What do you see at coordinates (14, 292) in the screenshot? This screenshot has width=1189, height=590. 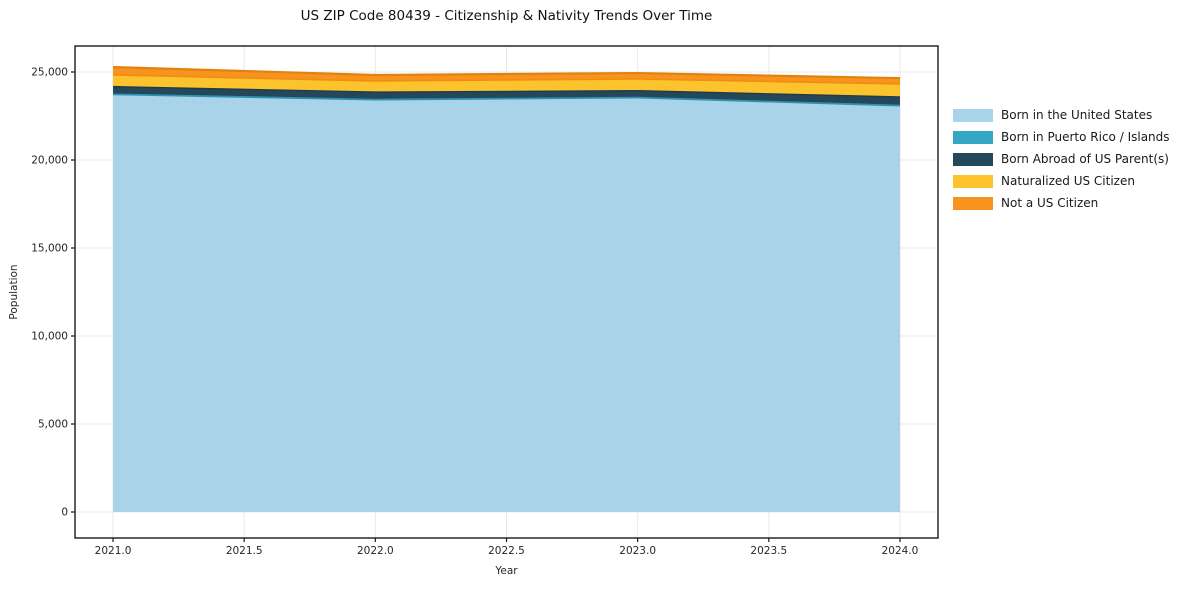 I see `y-axis-label: Population` at bounding box center [14, 292].